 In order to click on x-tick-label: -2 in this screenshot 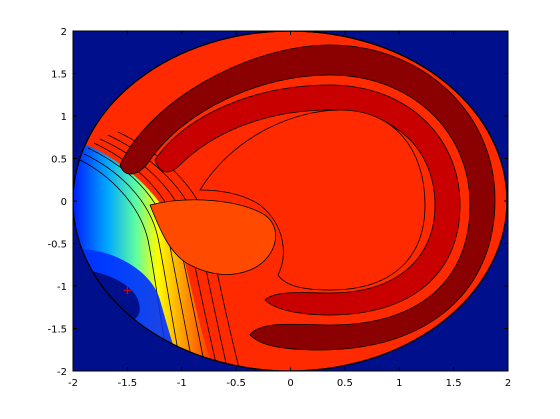, I will do `click(73, 383)`.